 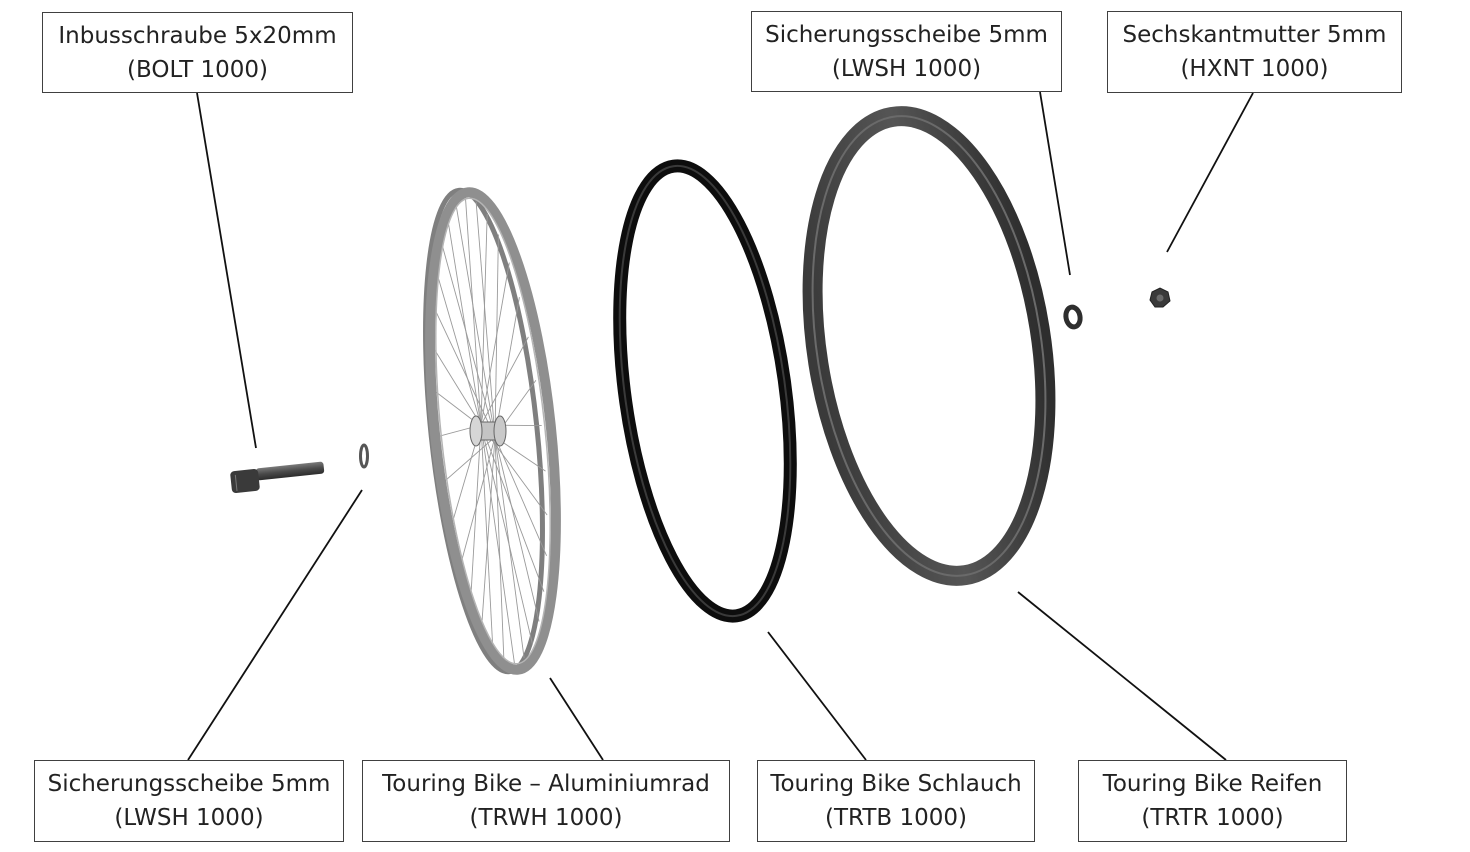 What do you see at coordinates (705, 391) in the screenshot?
I see `inner-tube-part` at bounding box center [705, 391].